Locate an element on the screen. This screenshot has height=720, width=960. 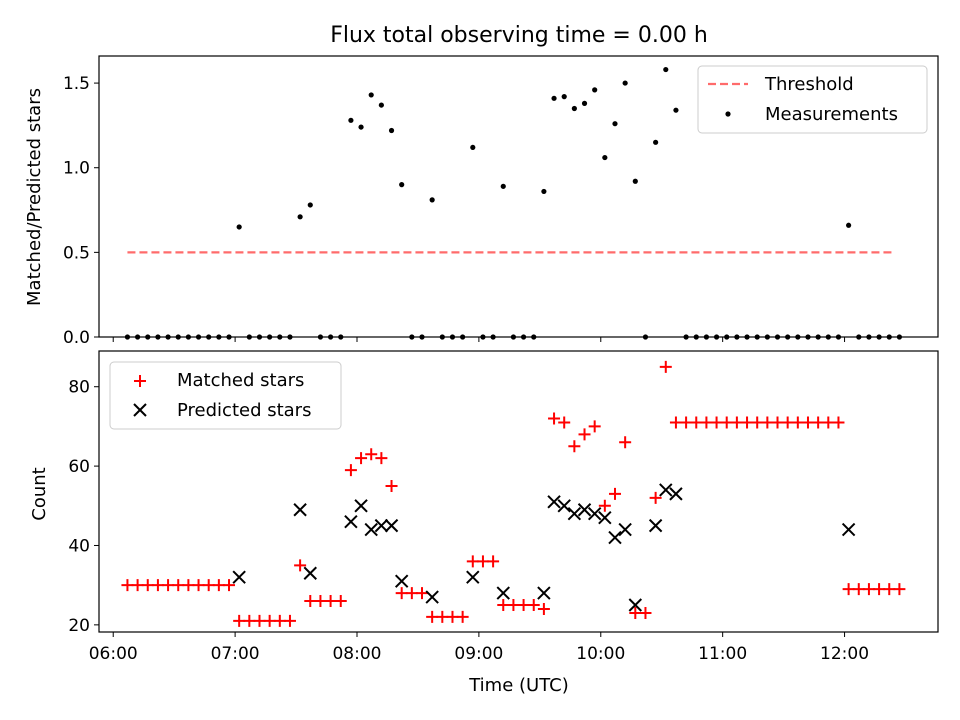
bottom-y-axis-label: Count is located at coordinates (39, 493).